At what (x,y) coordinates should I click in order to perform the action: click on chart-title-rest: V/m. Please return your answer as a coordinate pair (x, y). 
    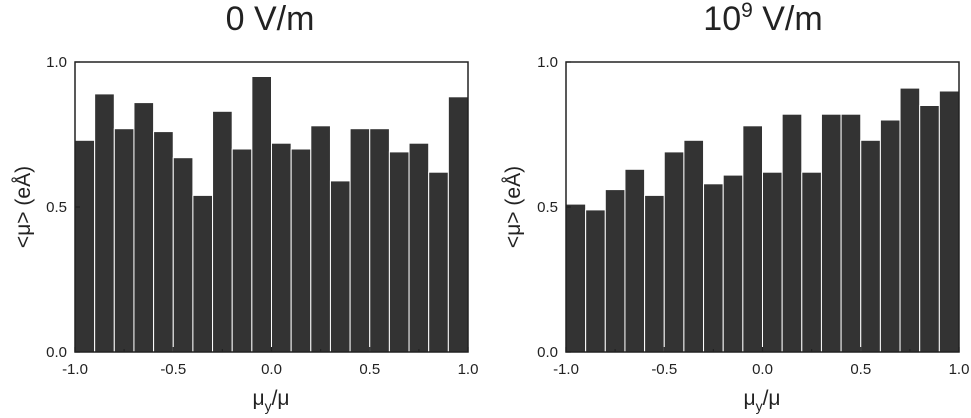
    Looking at the image, I should click on (788, 19).